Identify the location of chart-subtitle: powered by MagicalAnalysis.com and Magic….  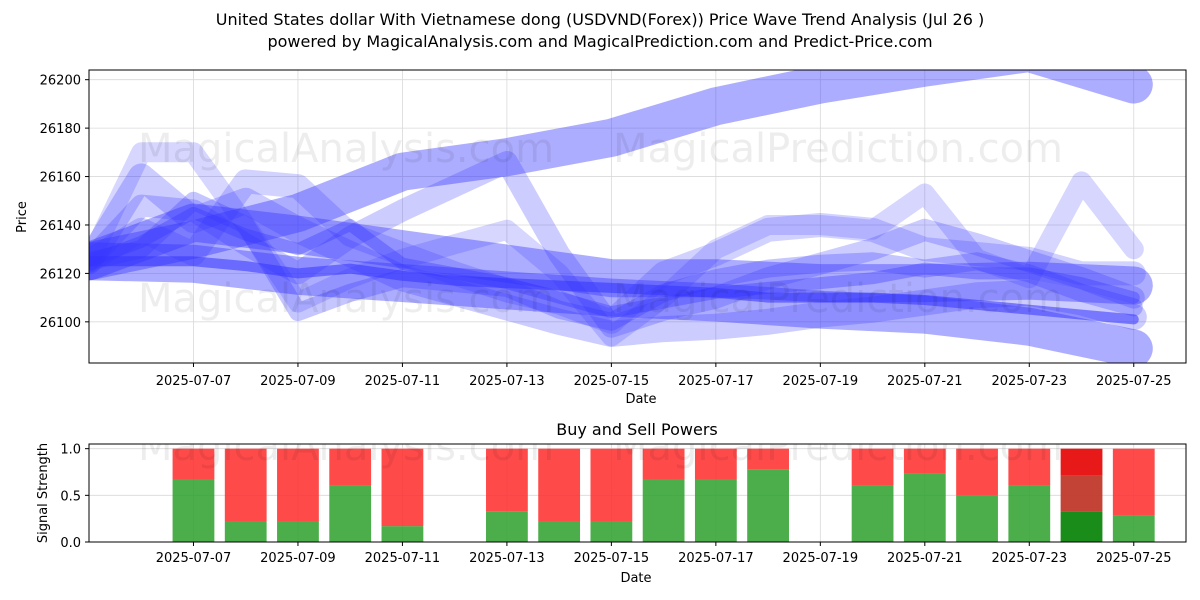
(600, 41).